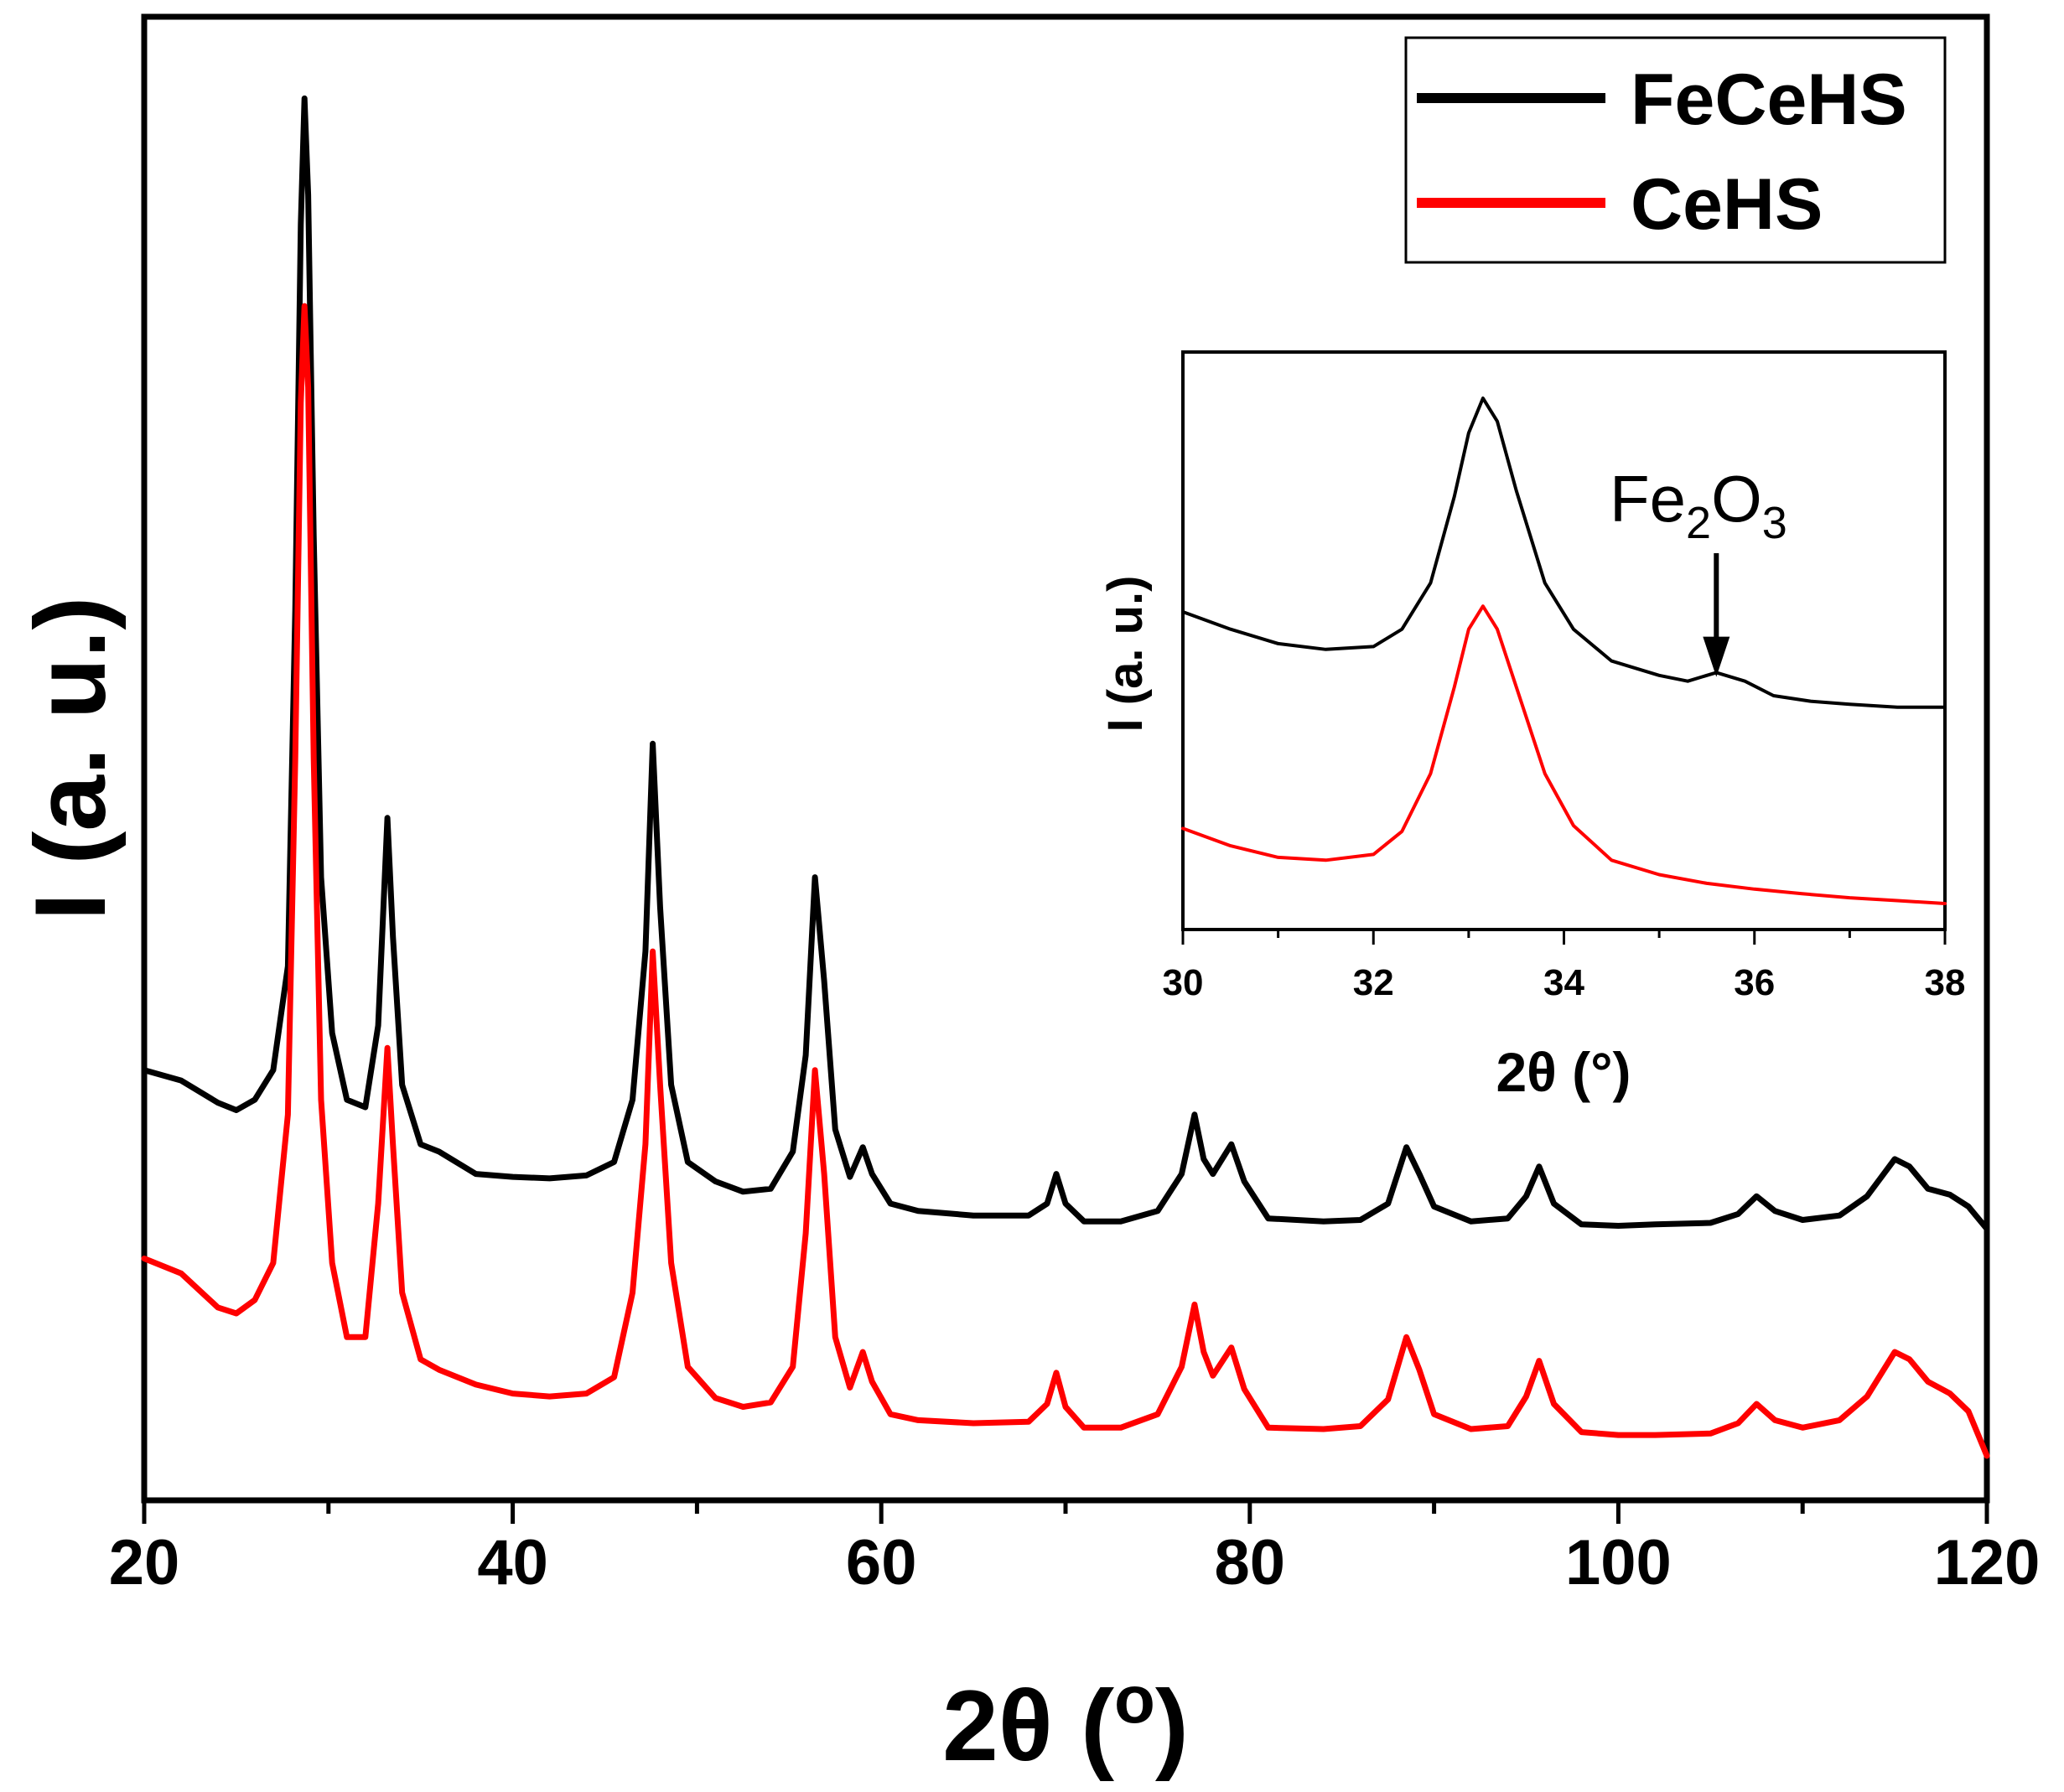 The height and width of the screenshot is (1792, 2064). Describe the element at coordinates (144, 1563) in the screenshot. I see `main-x-tick-label: 20` at that location.